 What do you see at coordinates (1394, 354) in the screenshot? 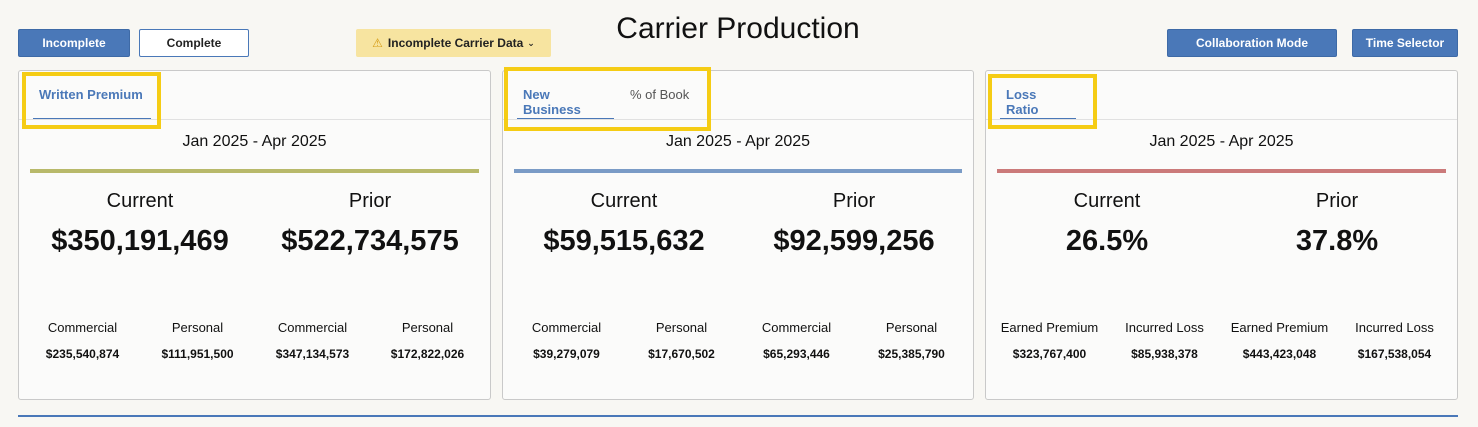
I see `sub-value: $167,538,054` at bounding box center [1394, 354].